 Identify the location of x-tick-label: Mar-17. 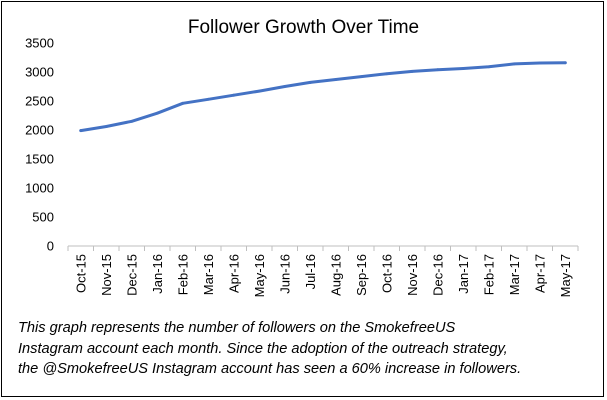
(514, 274).